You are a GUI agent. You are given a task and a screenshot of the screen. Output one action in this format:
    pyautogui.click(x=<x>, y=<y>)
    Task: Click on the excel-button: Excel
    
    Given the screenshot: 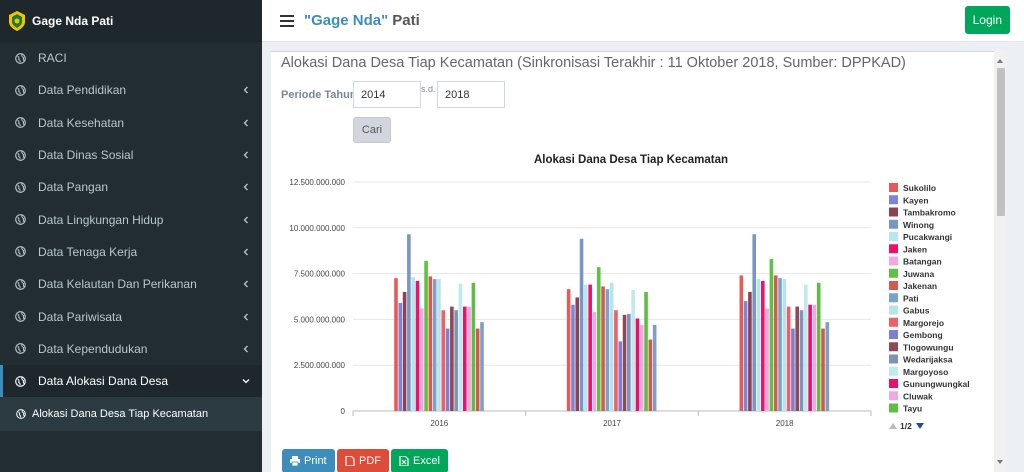 What is the action you would take?
    pyautogui.click(x=419, y=460)
    